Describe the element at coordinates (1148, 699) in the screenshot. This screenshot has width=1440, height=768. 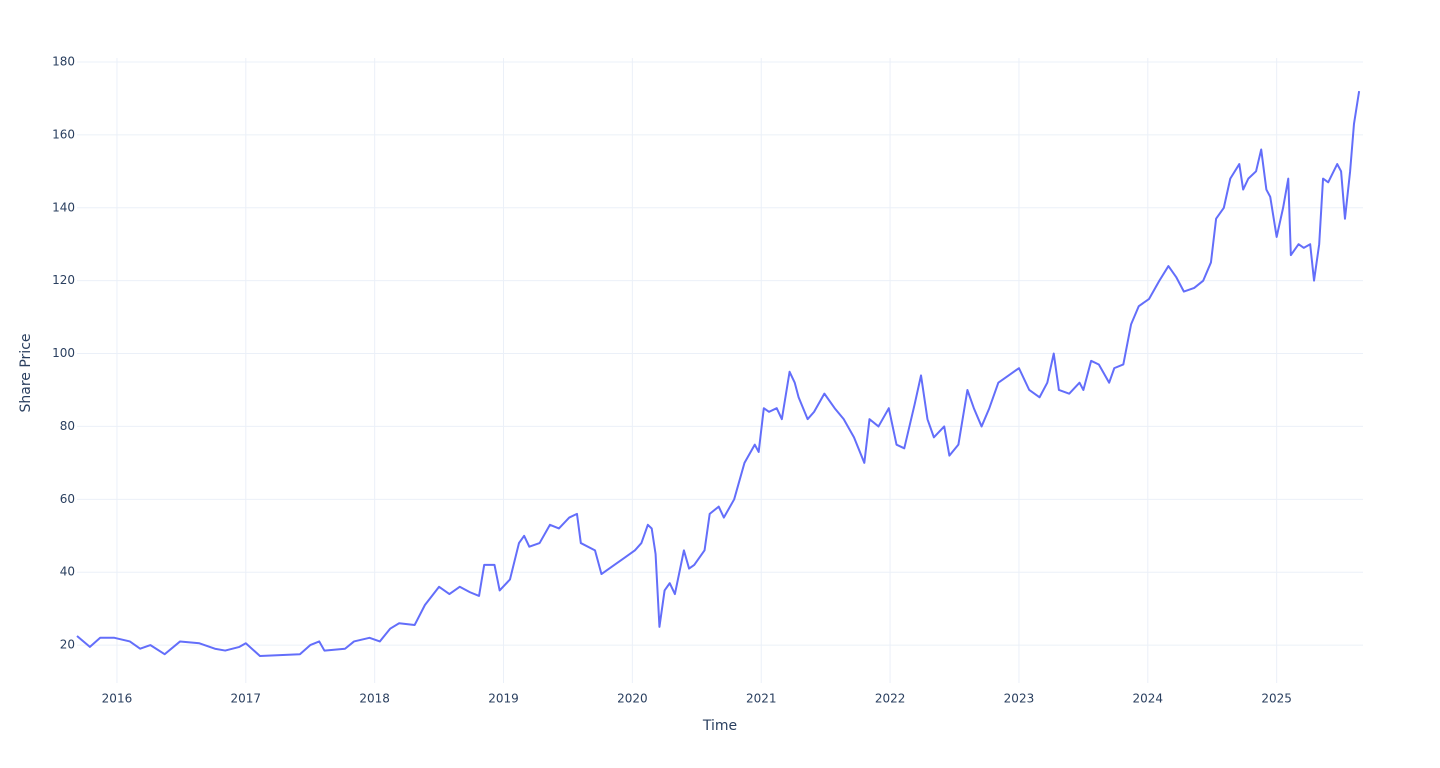
I see `x-tick-label: 2024` at that location.